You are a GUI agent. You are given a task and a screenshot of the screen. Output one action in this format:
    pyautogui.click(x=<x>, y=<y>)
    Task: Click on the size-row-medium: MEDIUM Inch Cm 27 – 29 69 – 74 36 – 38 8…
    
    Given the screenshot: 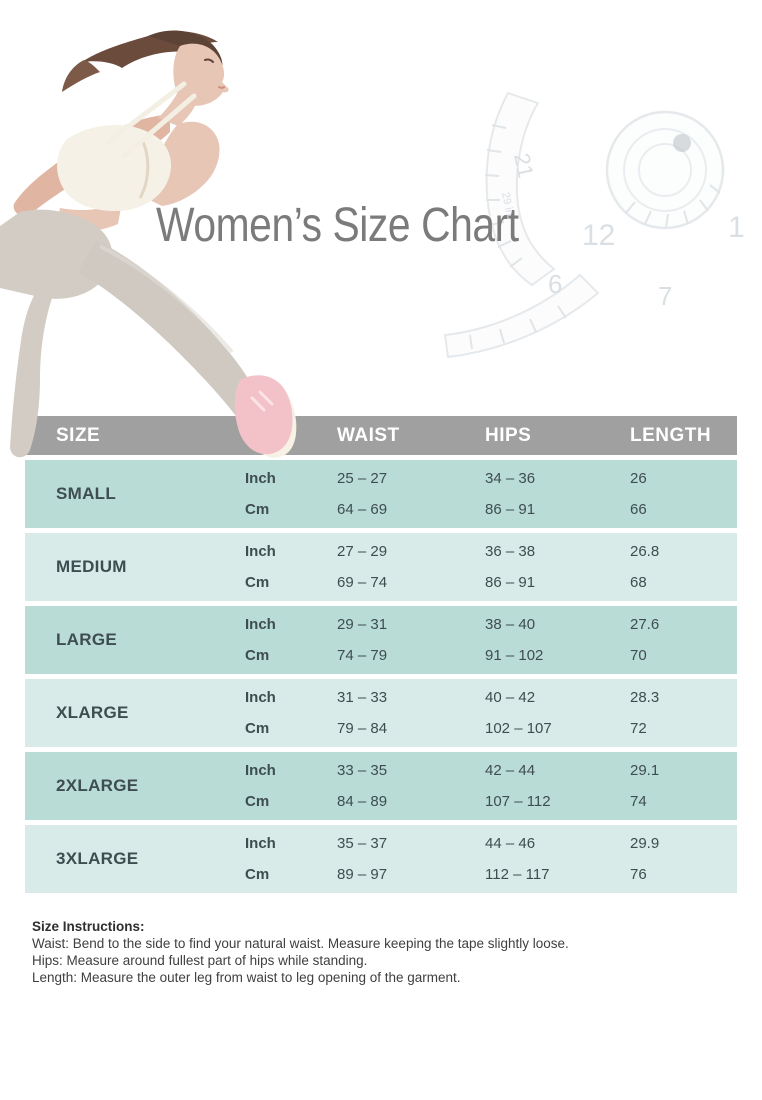 What is the action you would take?
    pyautogui.click(x=381, y=567)
    